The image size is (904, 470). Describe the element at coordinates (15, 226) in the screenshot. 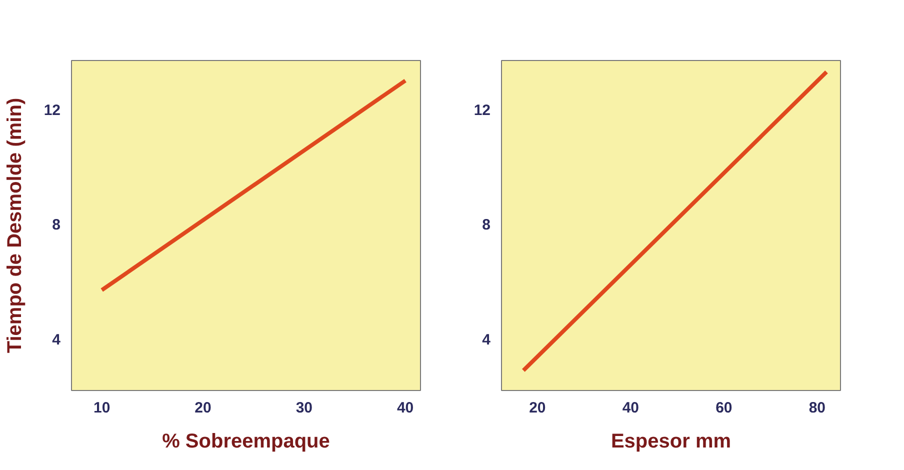

I see `y-axis-title: Tiempo de Desmolde (min)` at that location.